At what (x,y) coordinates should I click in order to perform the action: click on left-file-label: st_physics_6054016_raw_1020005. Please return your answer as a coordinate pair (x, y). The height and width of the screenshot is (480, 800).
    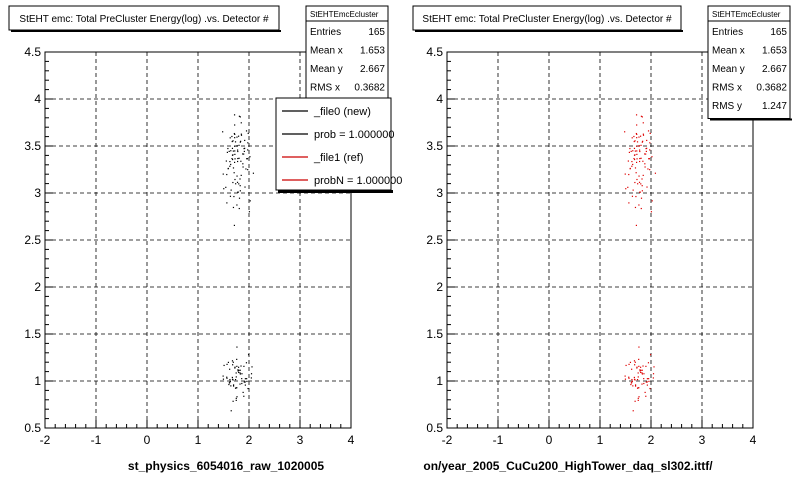
    Looking at the image, I should click on (226, 466).